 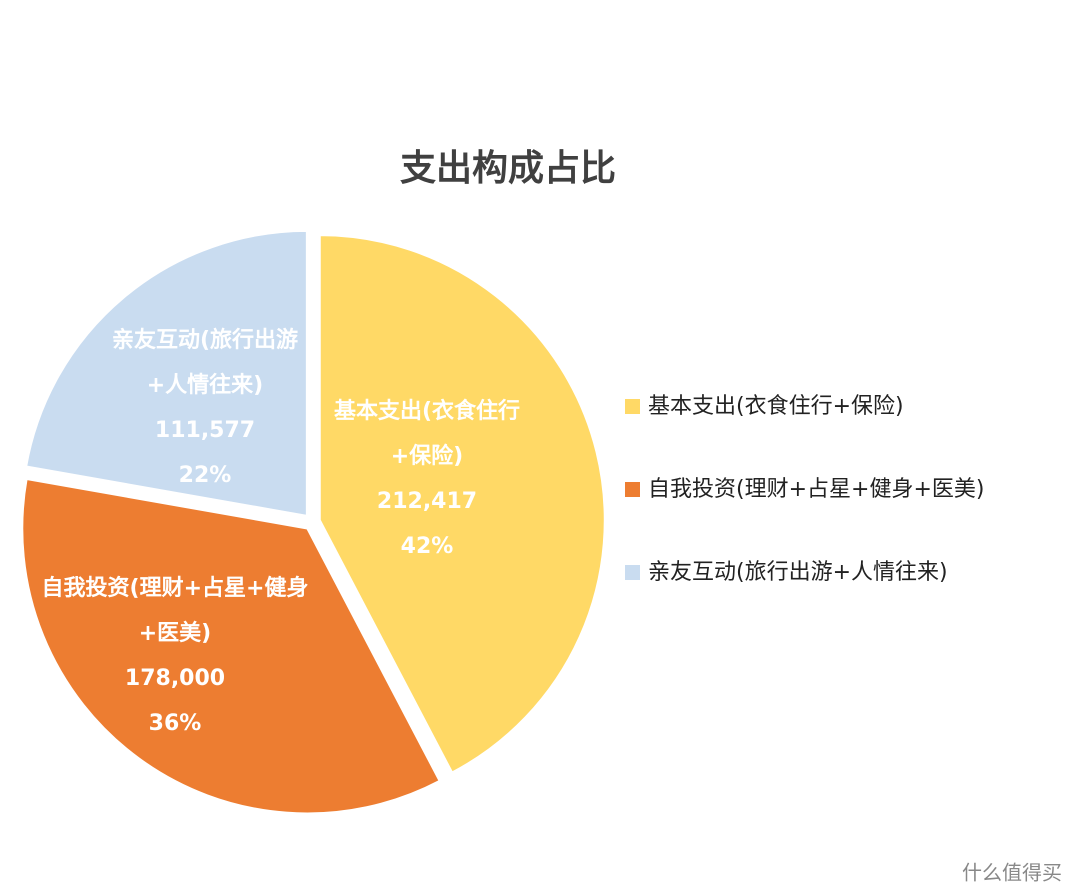 I want to click on watermark: 什么值得买, so click(x=1012, y=873).